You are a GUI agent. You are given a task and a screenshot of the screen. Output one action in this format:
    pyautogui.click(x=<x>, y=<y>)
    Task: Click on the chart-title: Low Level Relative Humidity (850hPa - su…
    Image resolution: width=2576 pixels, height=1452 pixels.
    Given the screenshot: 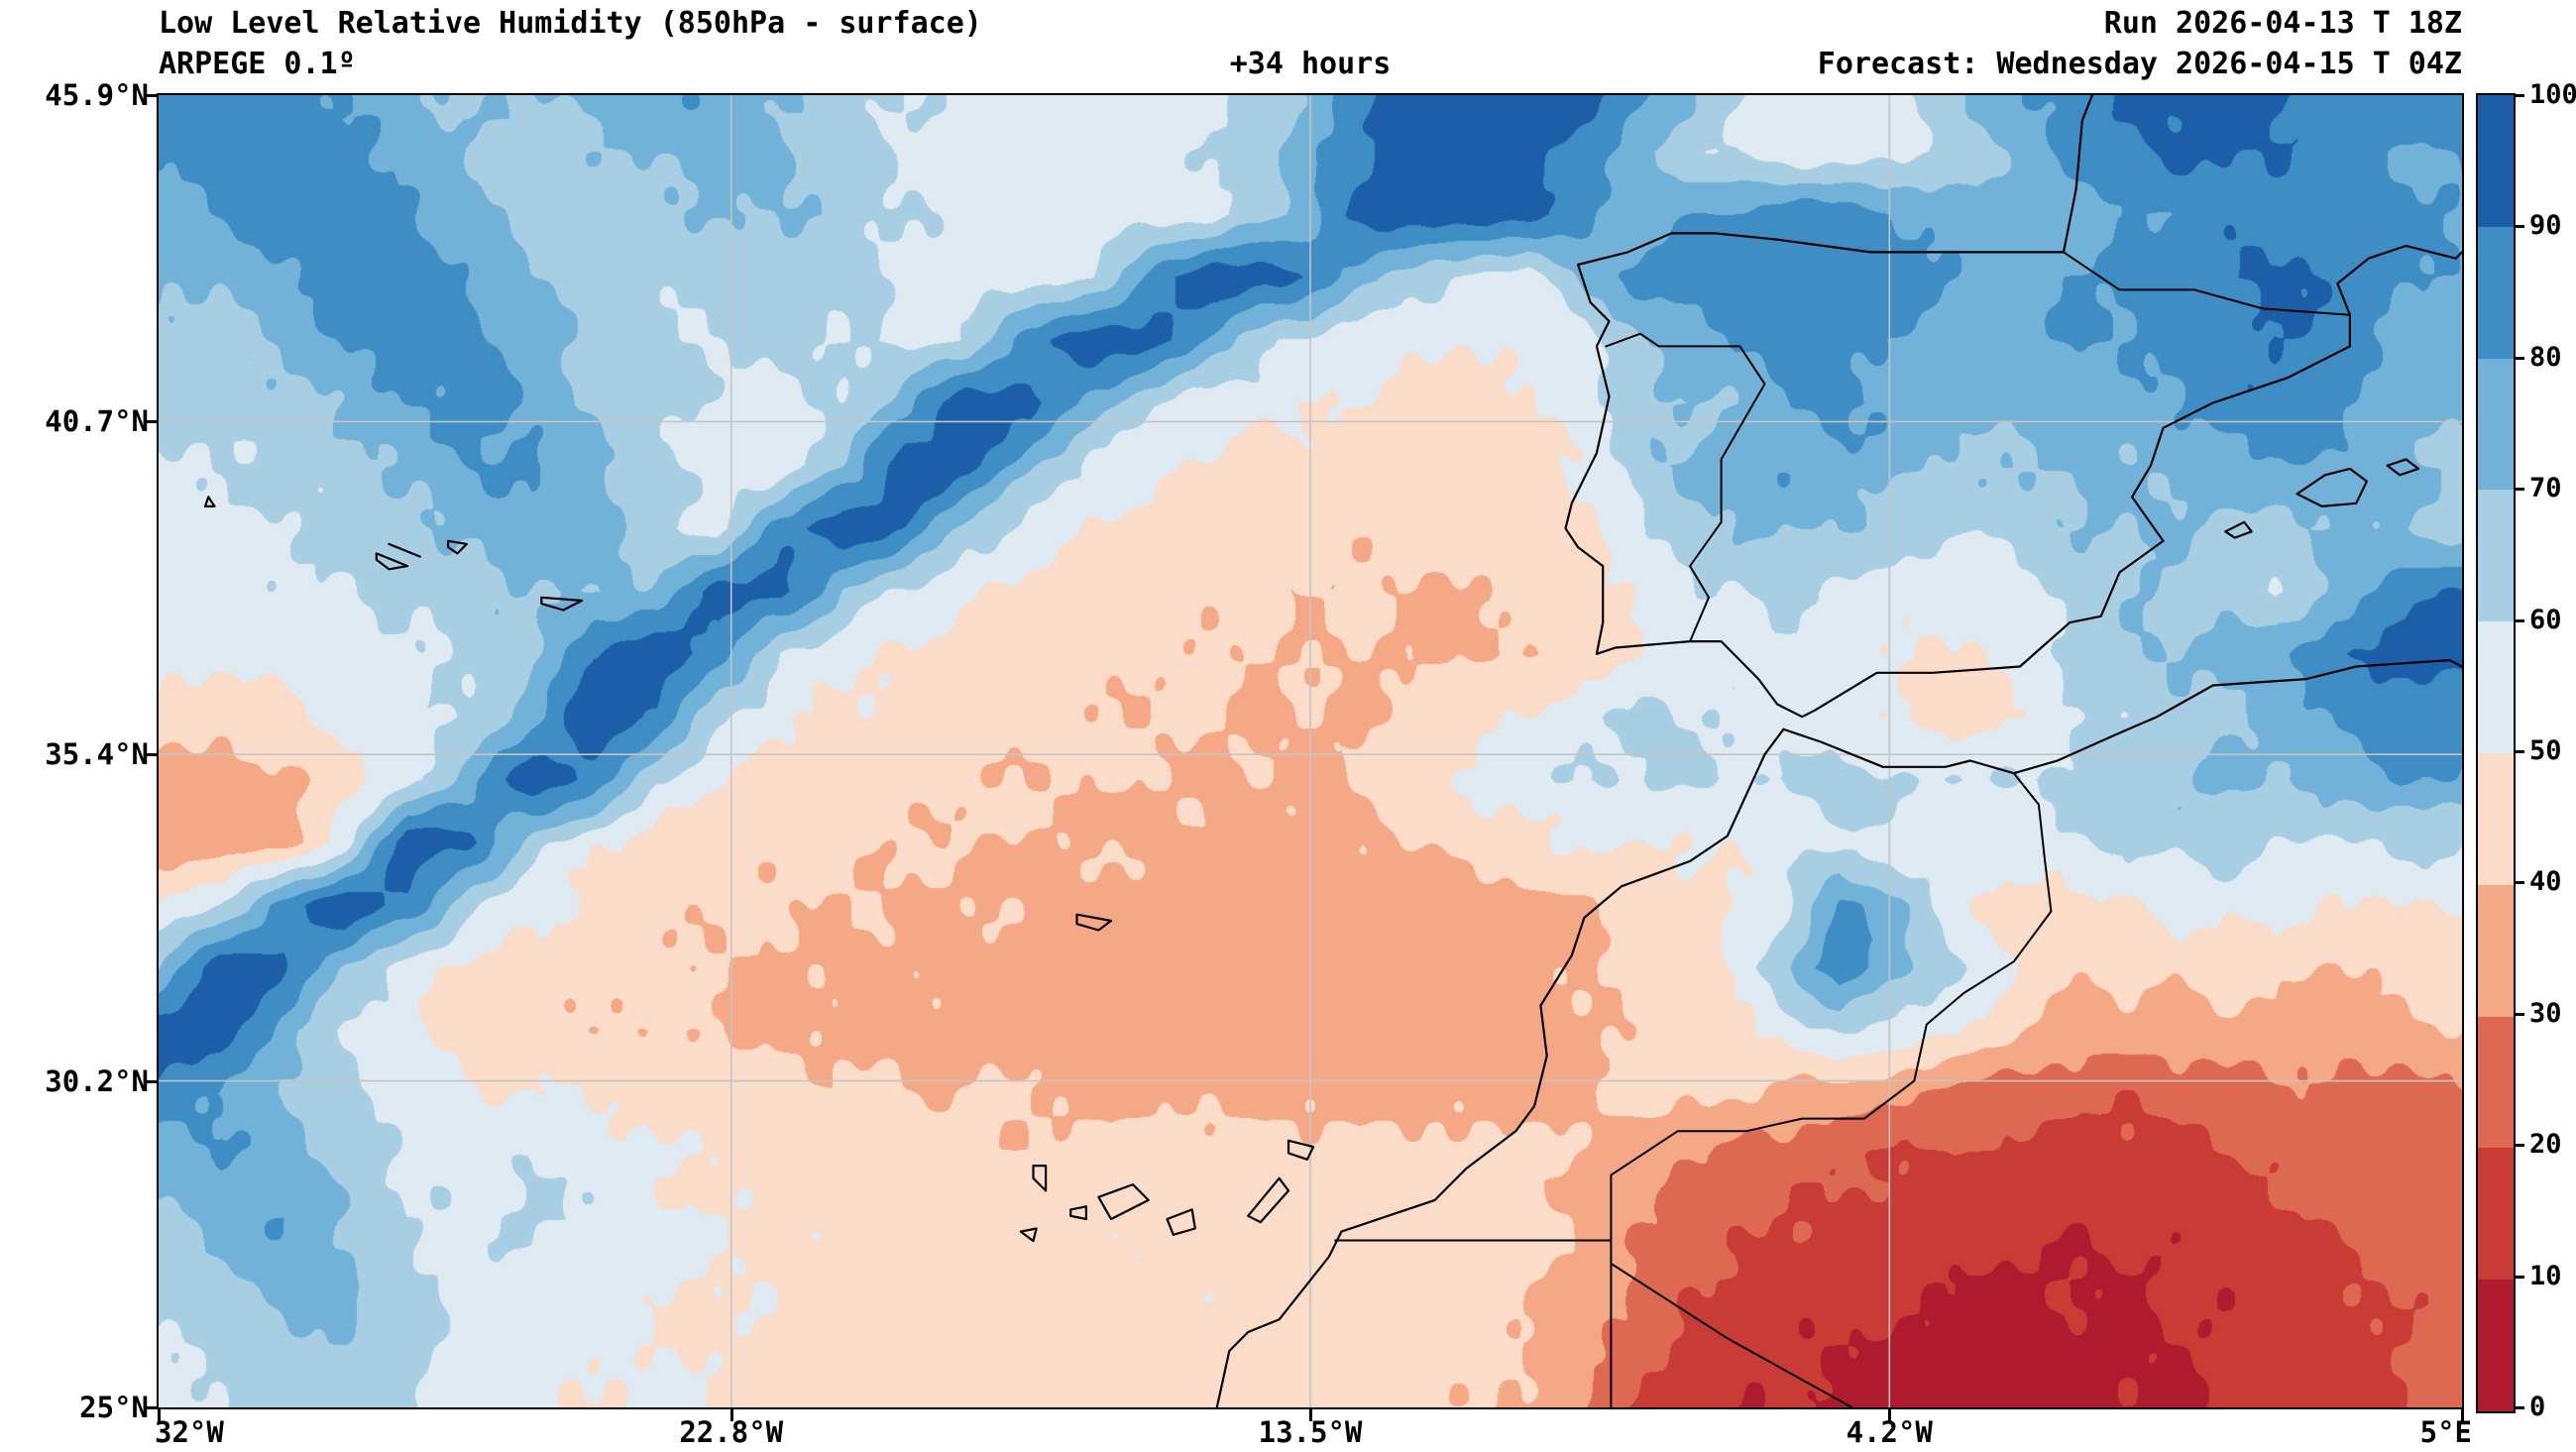 What is the action you would take?
    pyautogui.click(x=570, y=23)
    